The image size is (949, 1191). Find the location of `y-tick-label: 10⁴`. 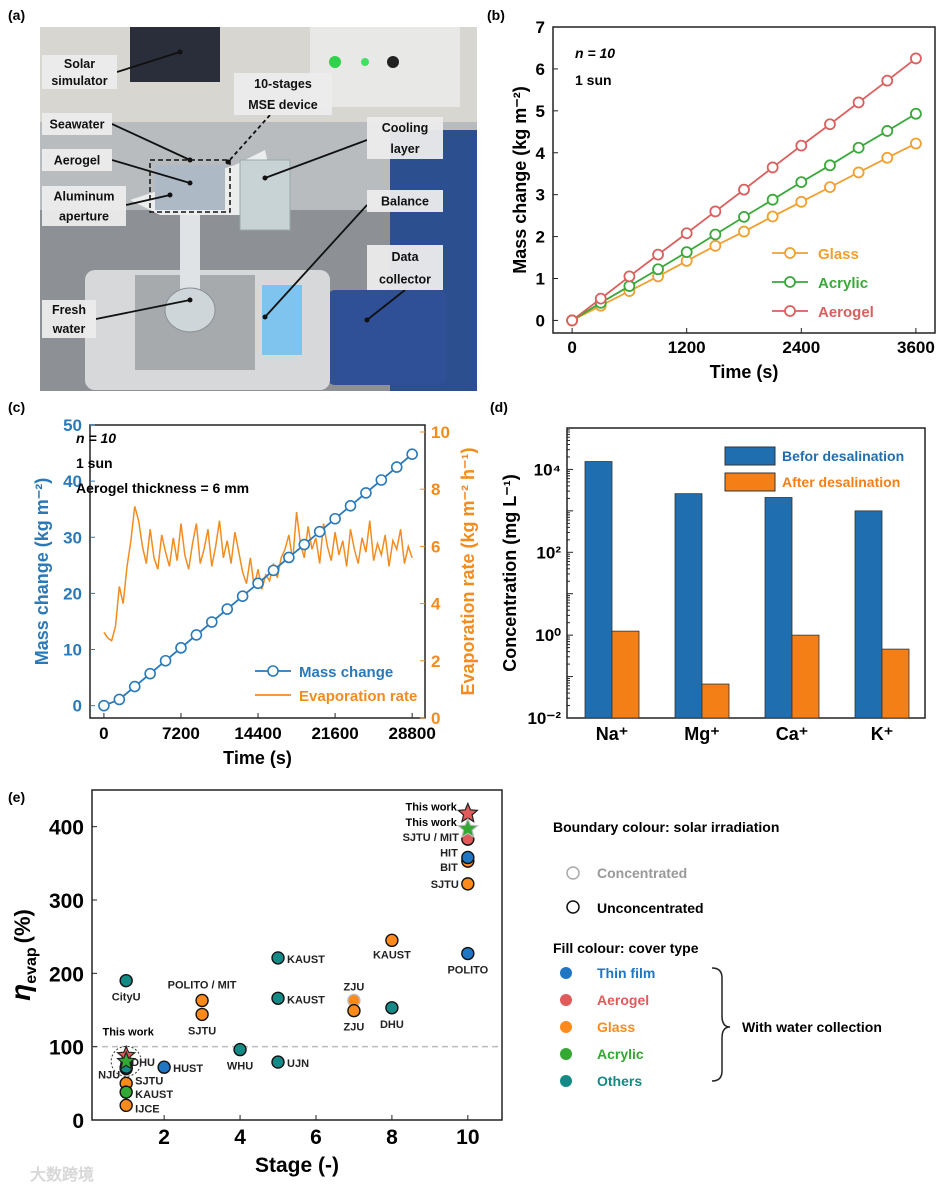

y-tick-label: 10⁴ is located at coordinates (547, 469).